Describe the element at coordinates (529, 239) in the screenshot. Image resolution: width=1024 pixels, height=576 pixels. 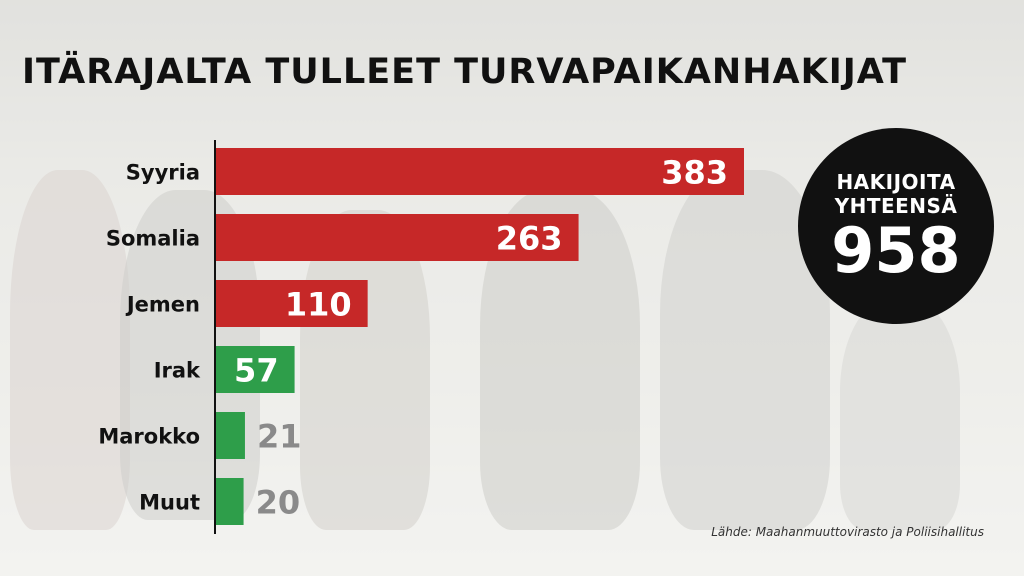
I see `value-label-somalia: 263` at that location.